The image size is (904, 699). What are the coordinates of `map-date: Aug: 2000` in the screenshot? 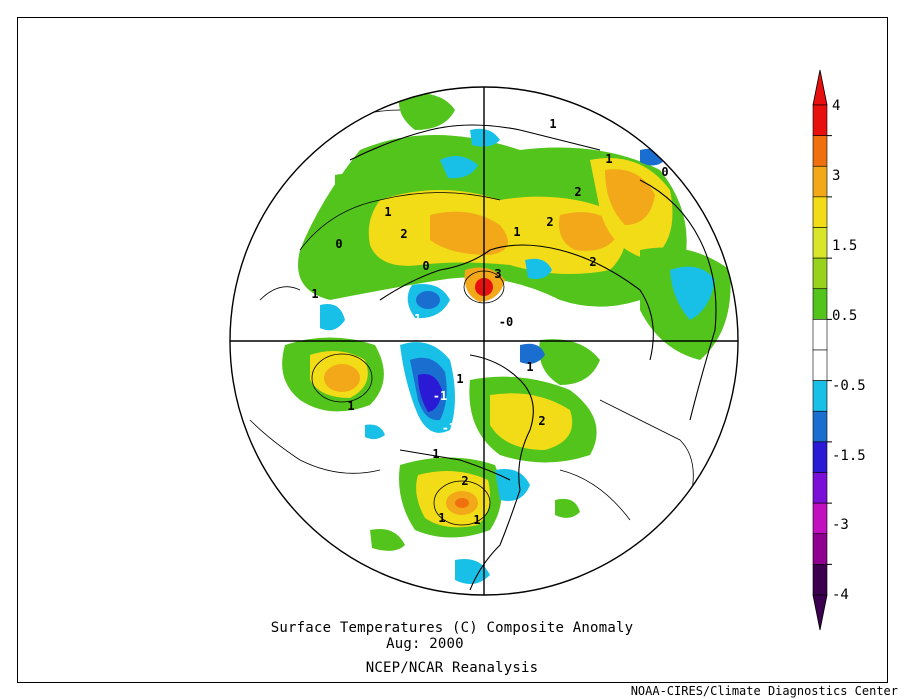 It's located at (425, 644).